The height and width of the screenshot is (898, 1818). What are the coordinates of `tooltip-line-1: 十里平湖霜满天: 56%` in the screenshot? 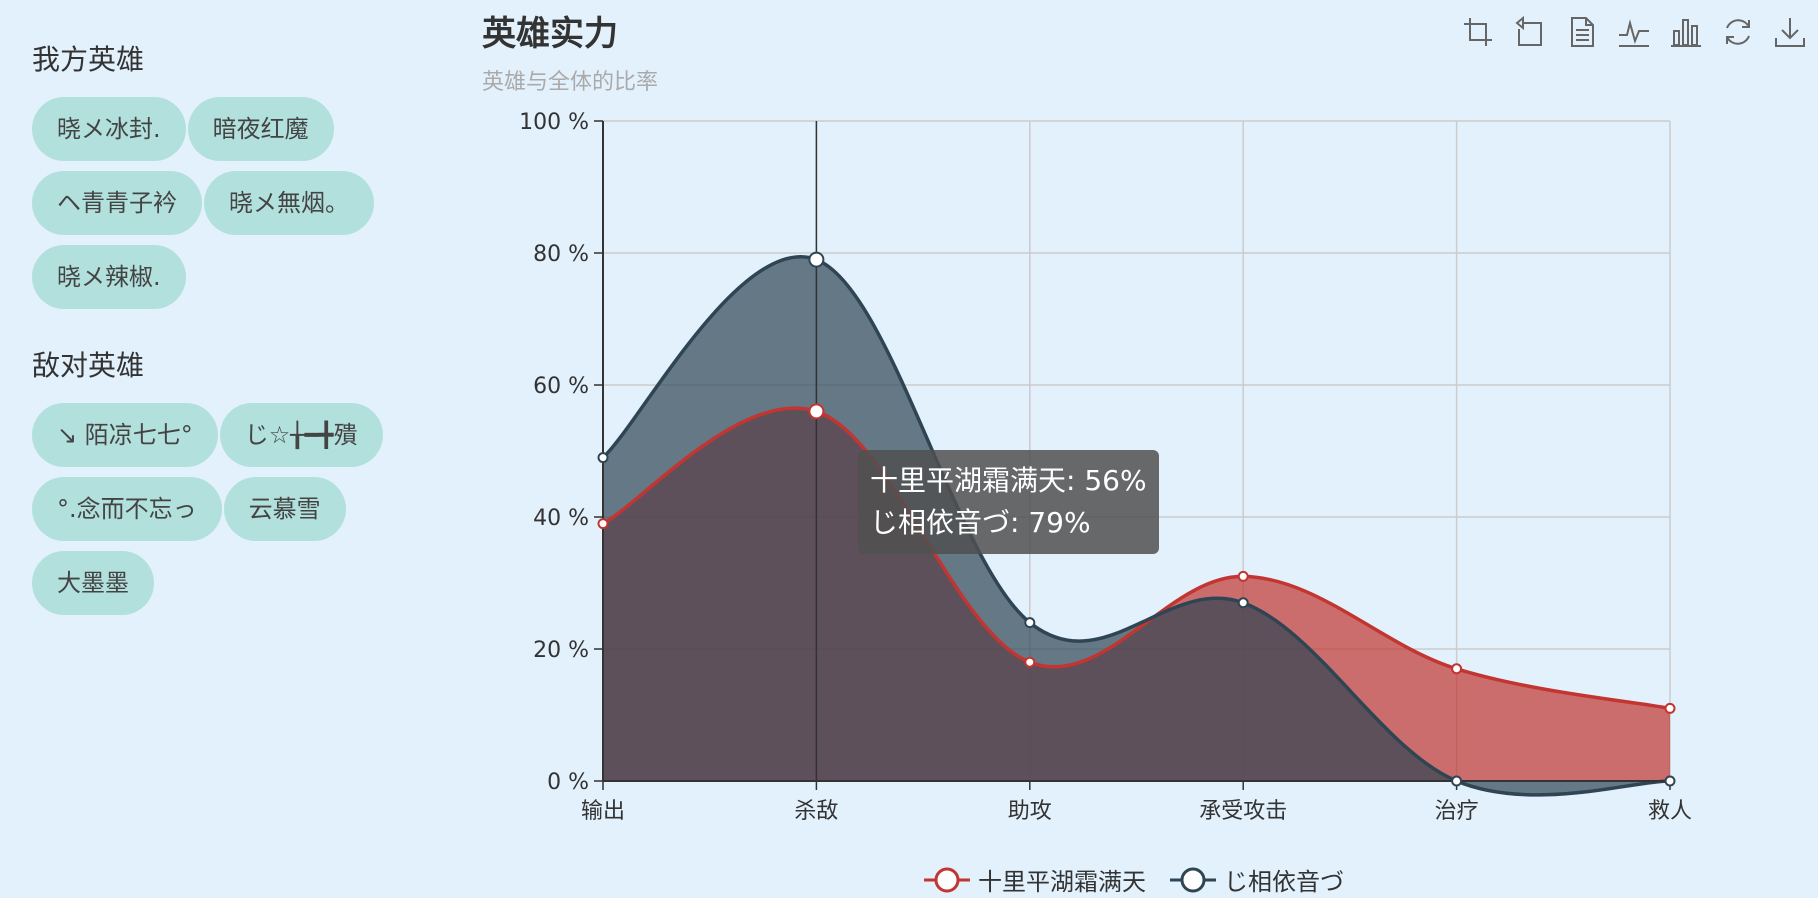 It's located at (1008, 480).